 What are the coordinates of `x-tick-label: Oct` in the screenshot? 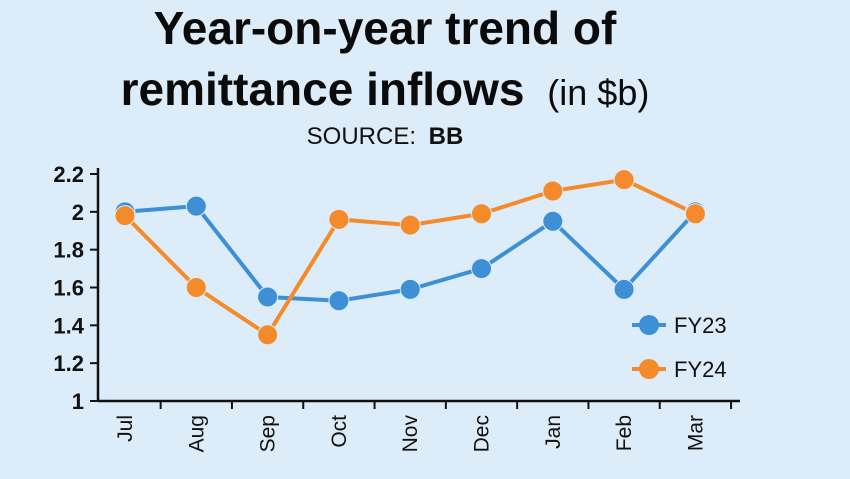 It's located at (339, 431).